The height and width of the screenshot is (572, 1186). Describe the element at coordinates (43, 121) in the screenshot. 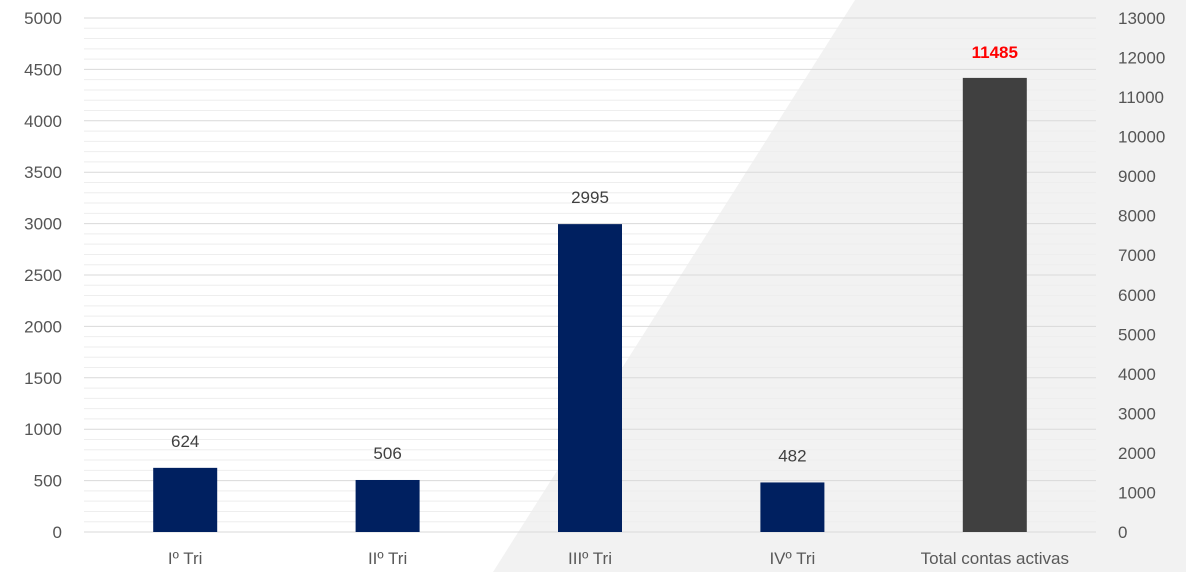

I see `left-tick-label: 4000` at that location.